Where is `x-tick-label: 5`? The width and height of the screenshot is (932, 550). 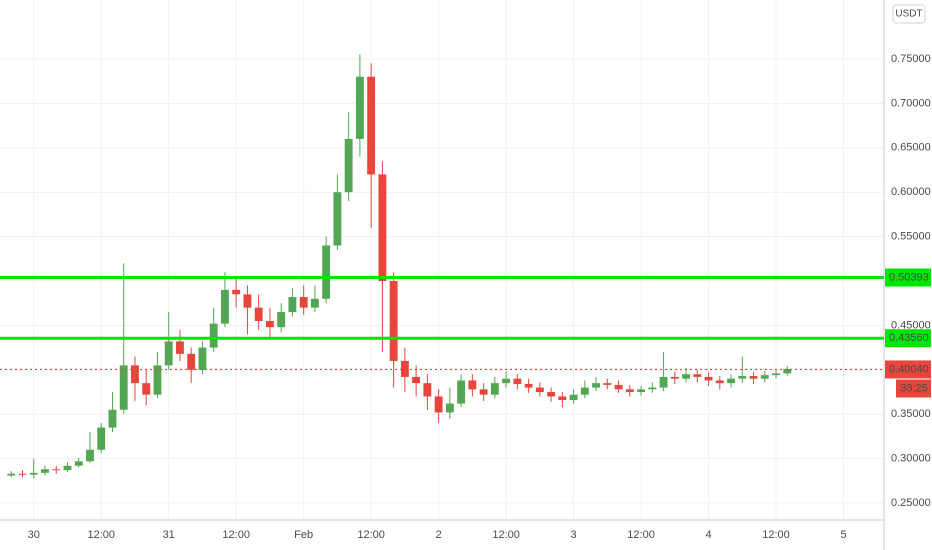 x-tick-label: 5 is located at coordinates (843, 535).